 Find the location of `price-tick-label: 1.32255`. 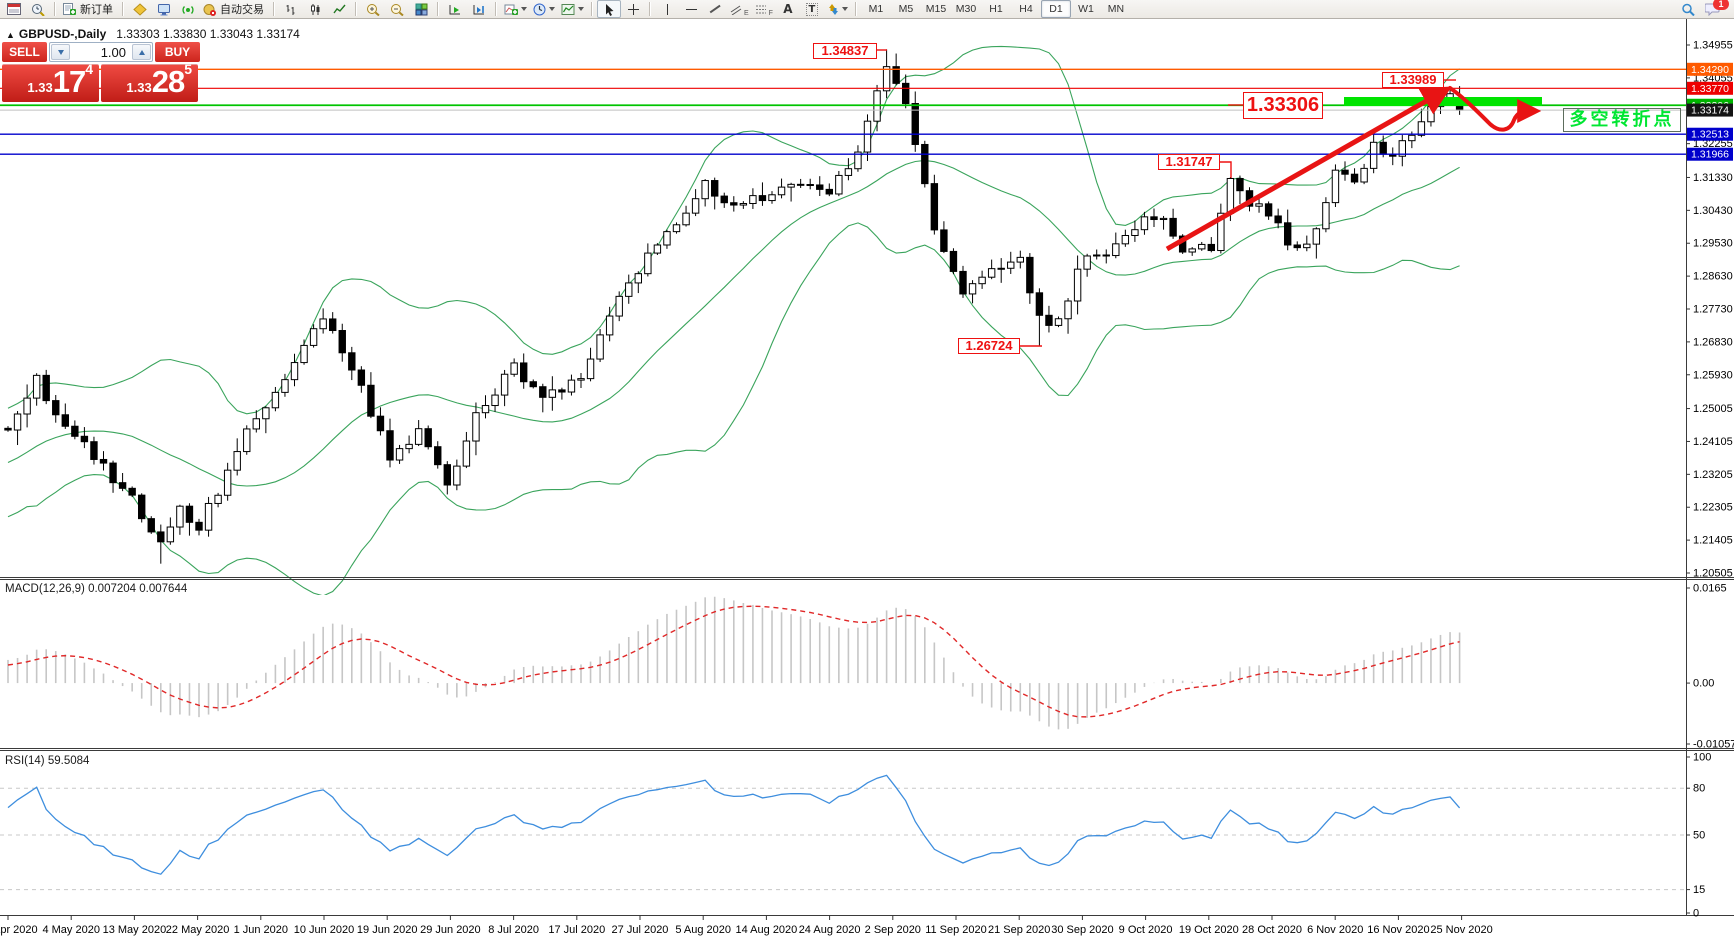

price-tick-label: 1.32255 is located at coordinates (1713, 144).